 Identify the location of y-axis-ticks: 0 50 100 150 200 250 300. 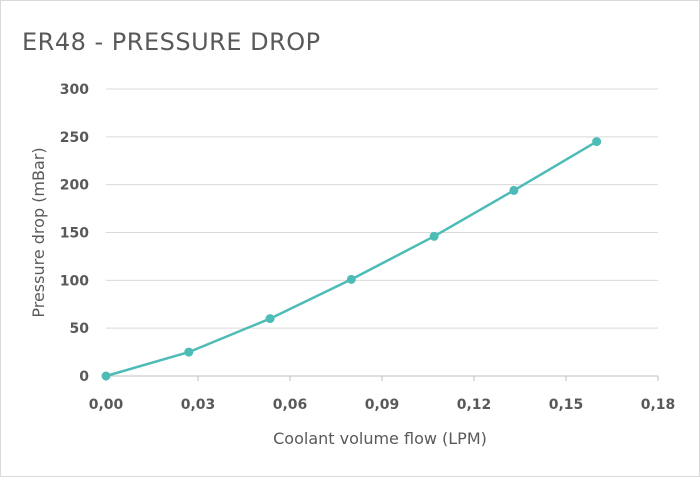
(74, 233).